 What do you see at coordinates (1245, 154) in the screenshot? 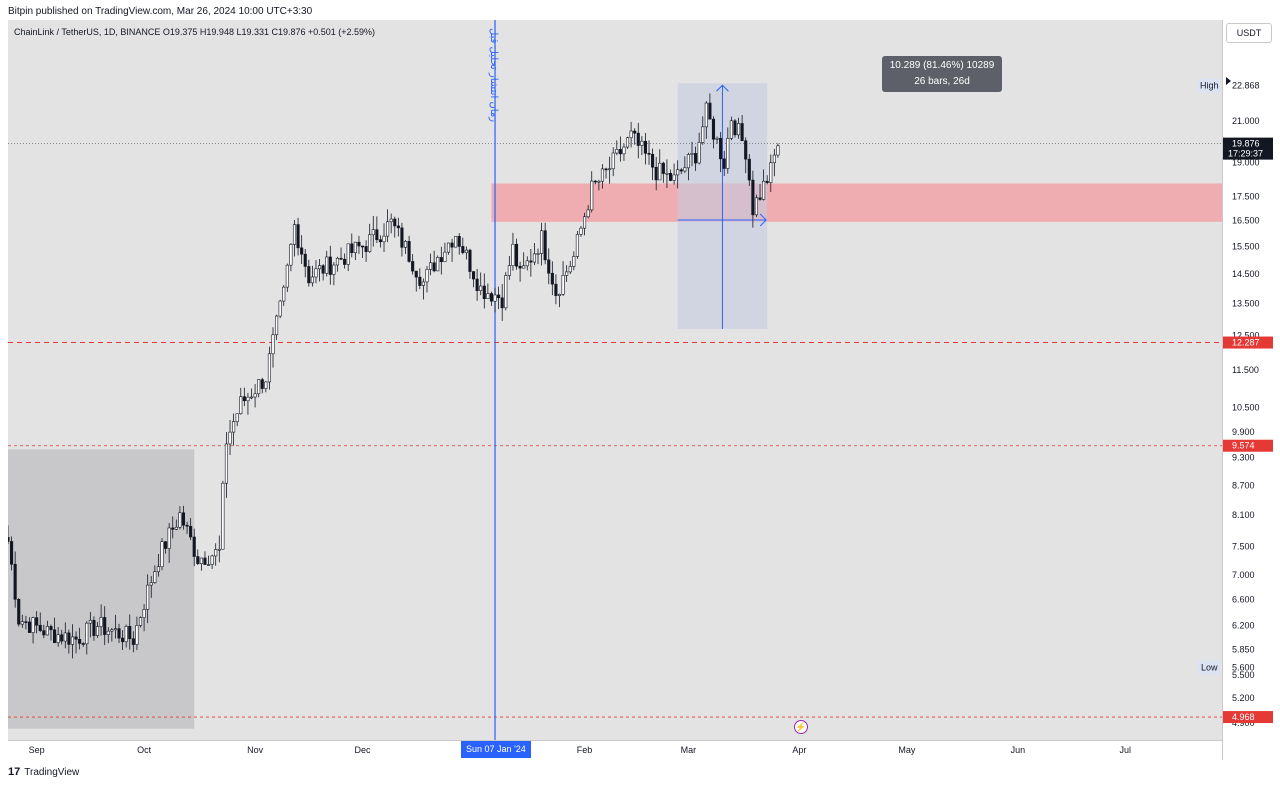
I see `last-price-countdown: 17:29:37` at bounding box center [1245, 154].